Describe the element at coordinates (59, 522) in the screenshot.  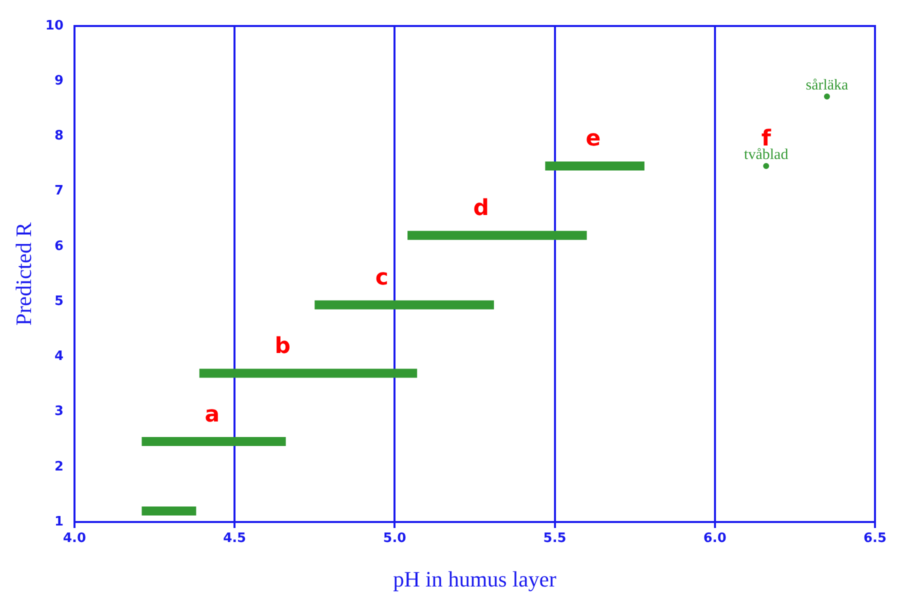
I see `y-tick-label: 1` at that location.